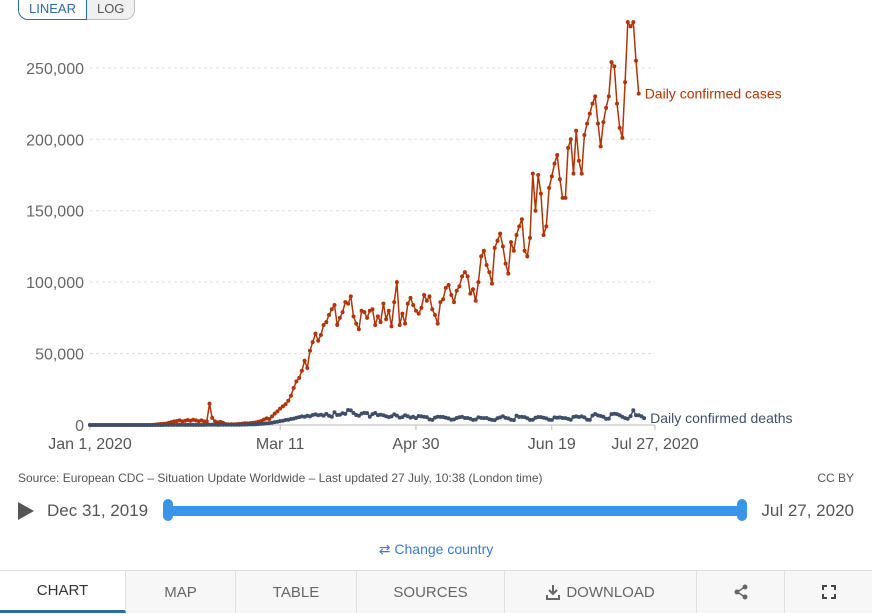 This screenshot has width=872, height=616. I want to click on tab-map: MAP, so click(181, 592).